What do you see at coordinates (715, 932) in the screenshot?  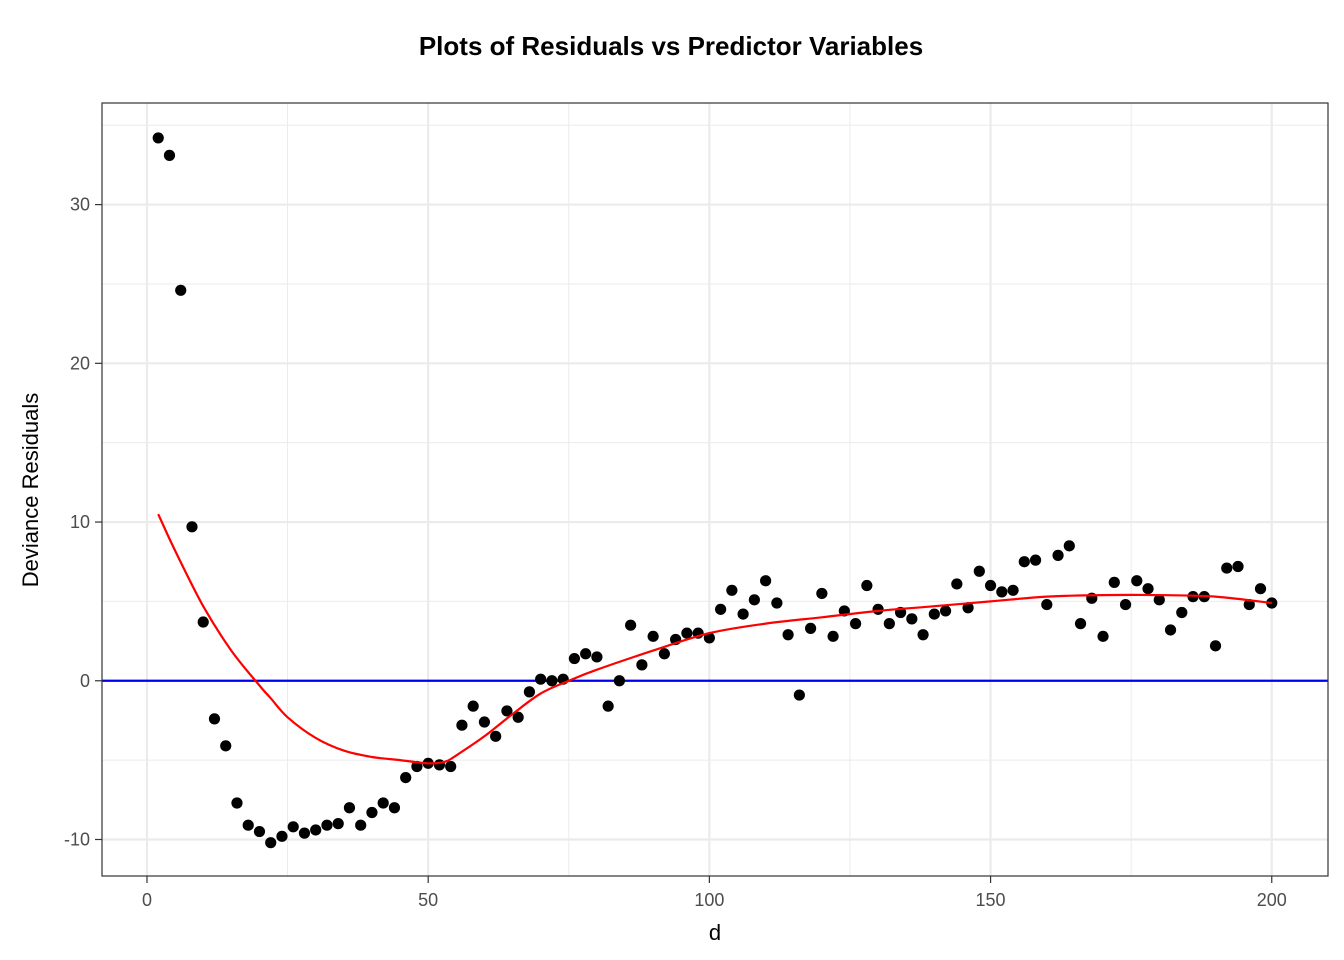 I see `x-axis-title: d` at bounding box center [715, 932].